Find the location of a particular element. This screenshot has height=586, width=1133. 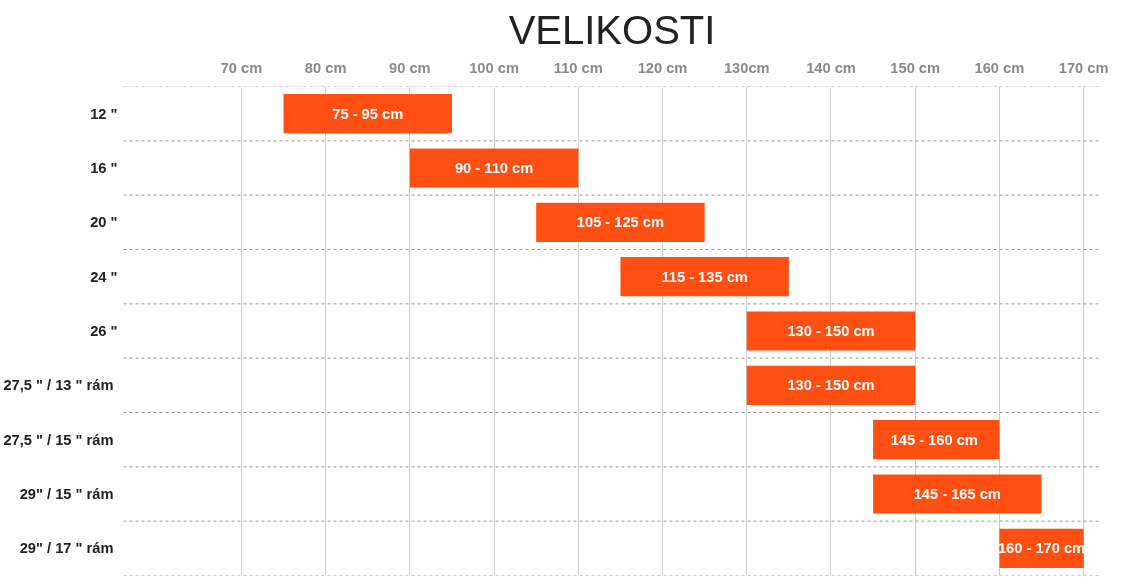

y-tick-label: 20 " is located at coordinates (104, 222).